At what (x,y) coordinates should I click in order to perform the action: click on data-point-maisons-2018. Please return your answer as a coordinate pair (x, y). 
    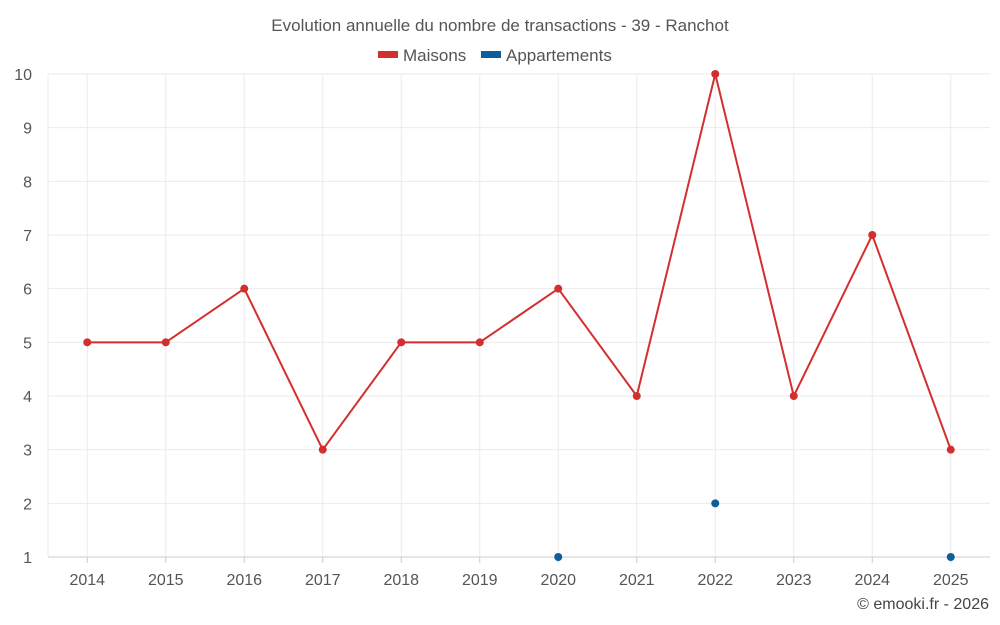
    Looking at the image, I should click on (401, 342).